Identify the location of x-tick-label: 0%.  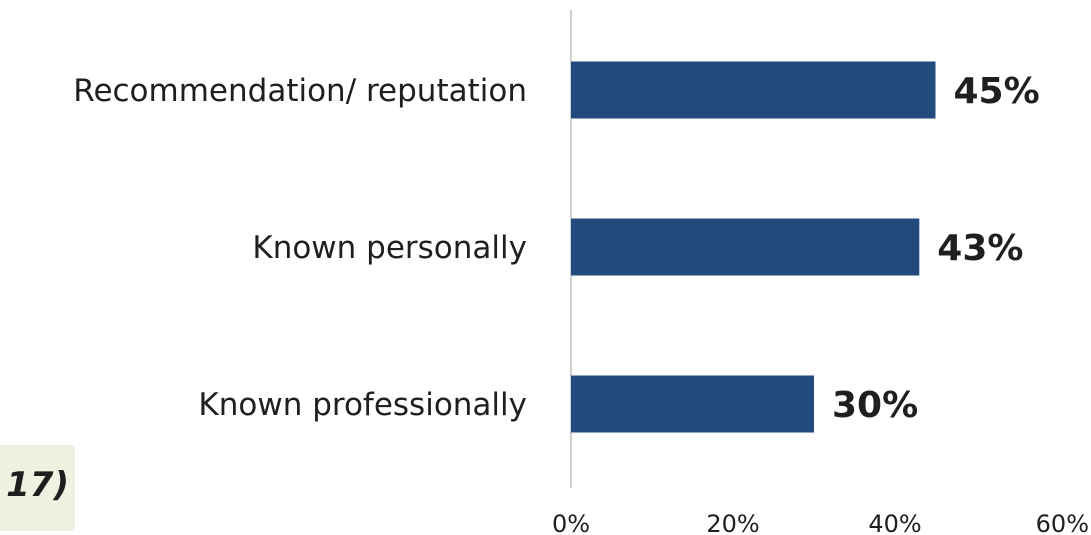
(571, 522).